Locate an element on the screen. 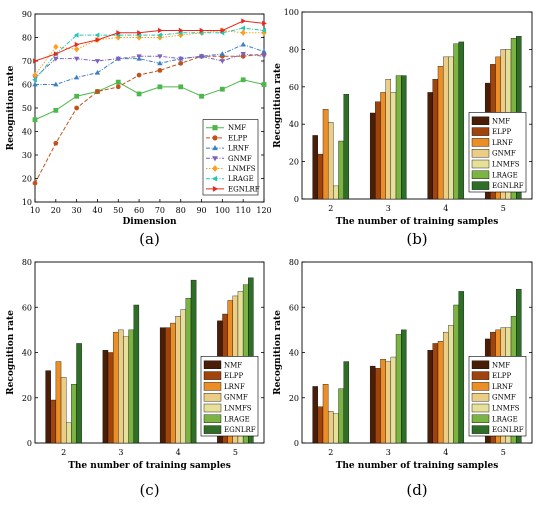 The width and height of the screenshot is (550, 505). y-tick-label: 50 is located at coordinates (27, 108).